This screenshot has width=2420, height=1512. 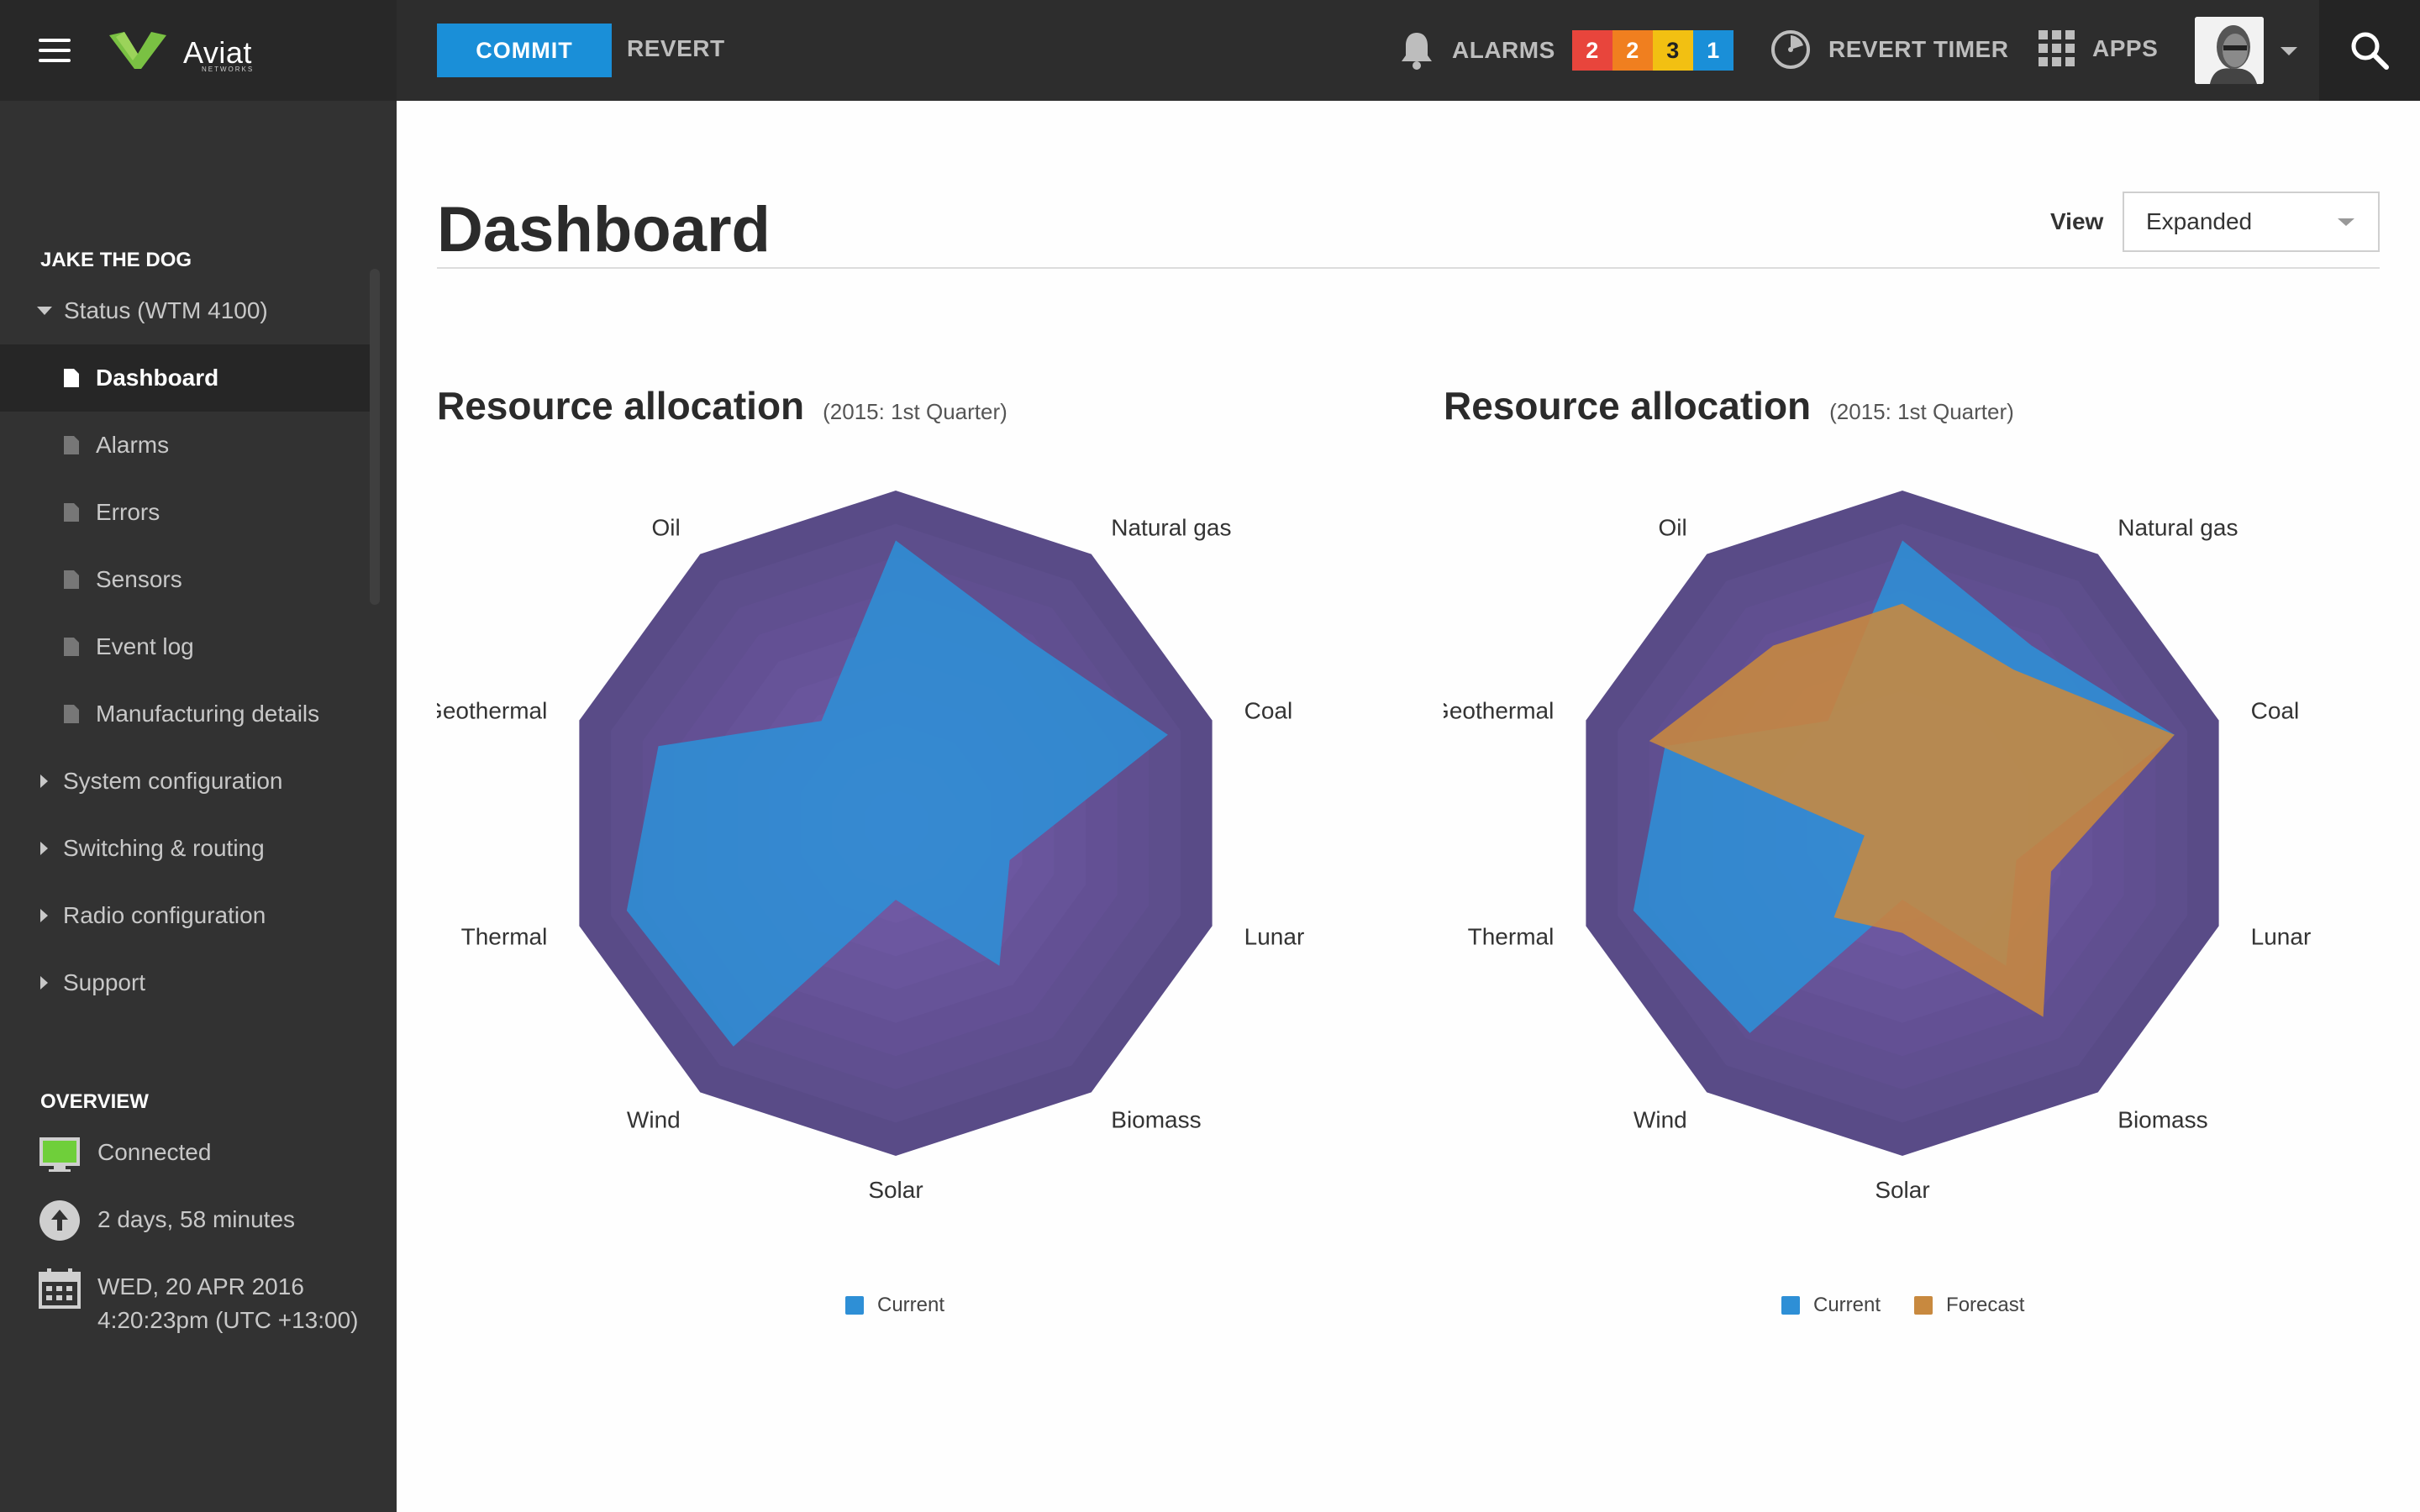 What do you see at coordinates (145, 646) in the screenshot?
I see `sidebar-item-label: Event log` at bounding box center [145, 646].